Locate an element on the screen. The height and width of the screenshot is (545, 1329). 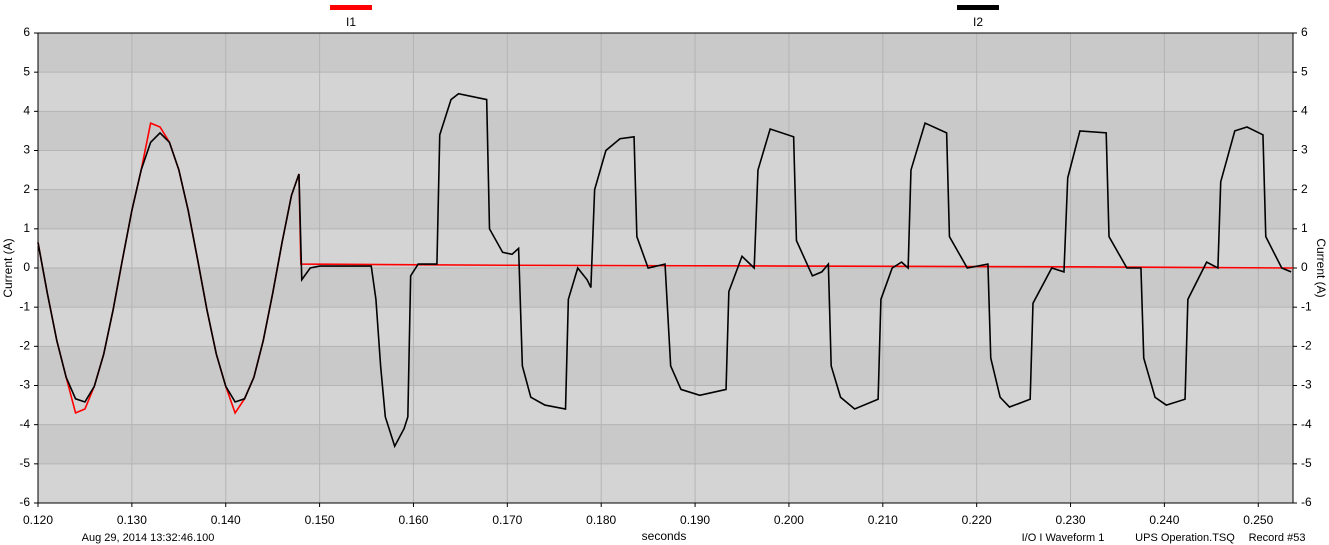
y-tick-label: -5 is located at coordinates (24, 463).